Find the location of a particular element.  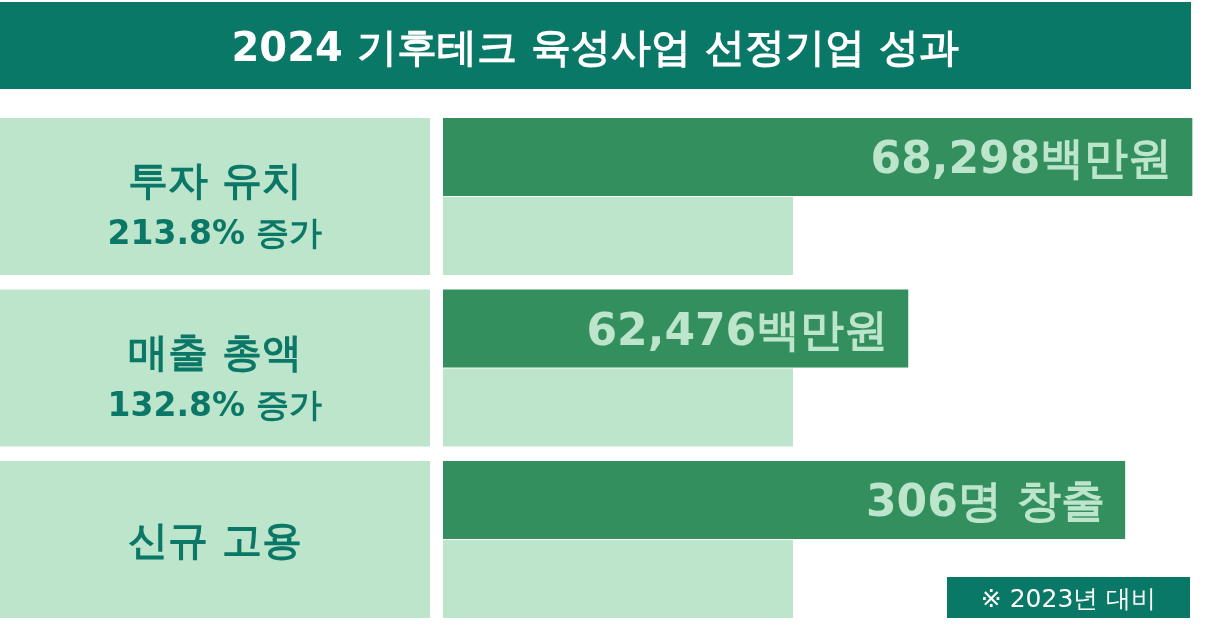

text: 213.8% 증가 is located at coordinates (215, 232).